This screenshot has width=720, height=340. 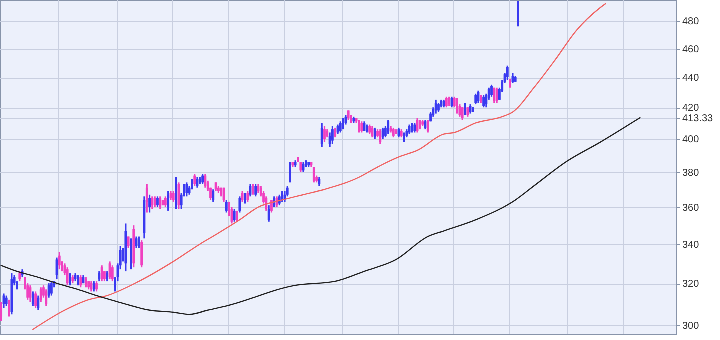 What do you see at coordinates (698, 118) in the screenshot?
I see `y-tick-label: 413.33` at bounding box center [698, 118].